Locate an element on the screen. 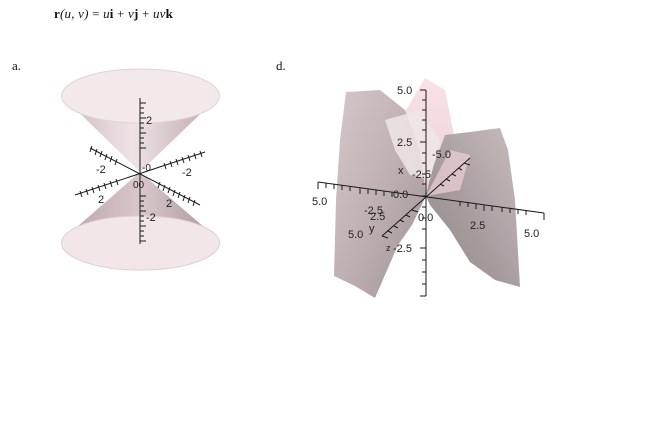 The width and height of the screenshot is (653, 432). figure-a-label: a. is located at coordinates (17, 65).